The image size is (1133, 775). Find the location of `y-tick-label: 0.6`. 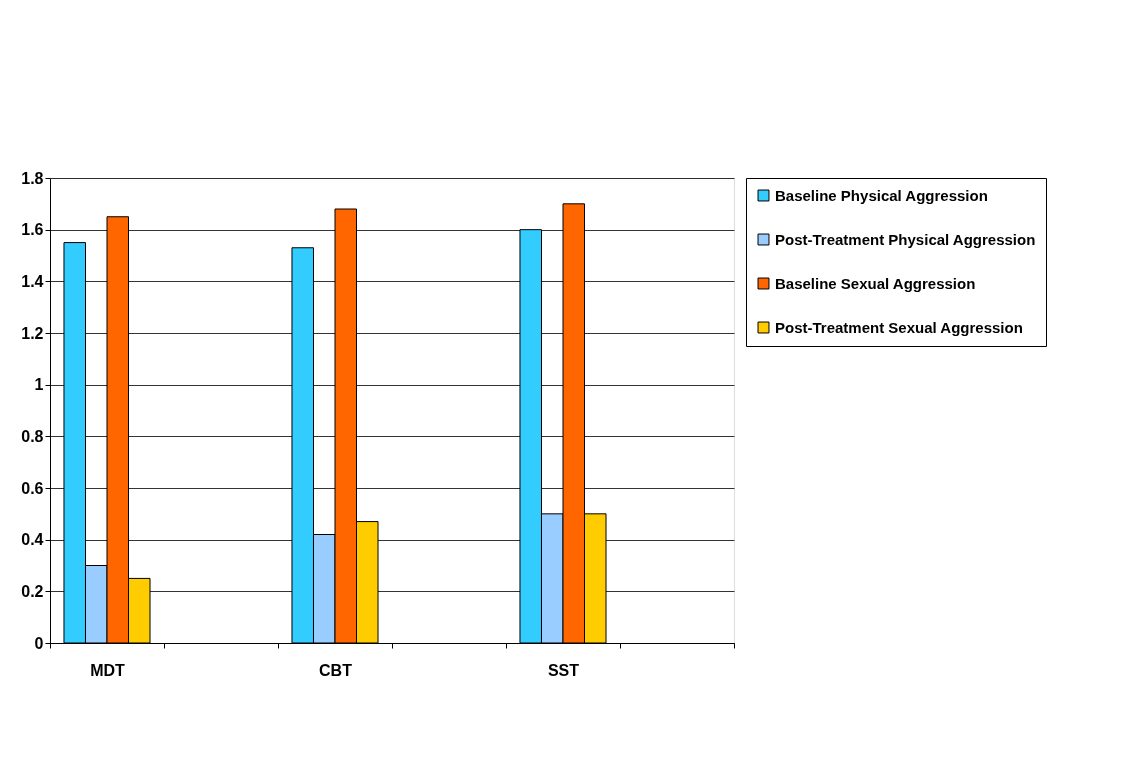

y-tick-label: 0.6 is located at coordinates (32, 488).